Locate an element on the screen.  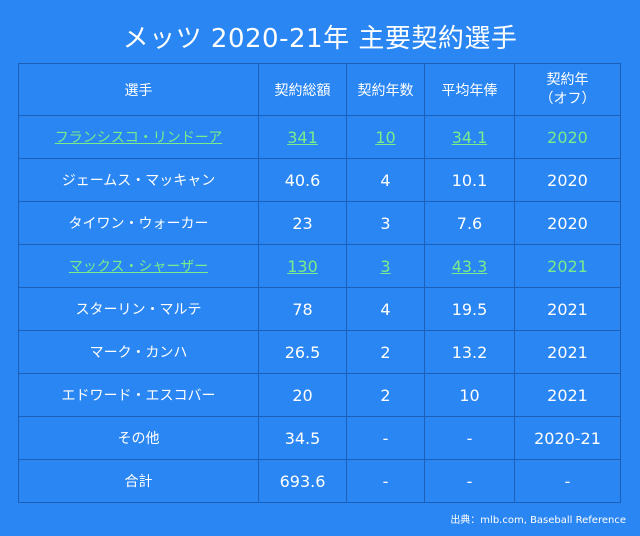
table-row: エドワード・エスコバー 20 2 10 2021 is located at coordinates (319, 395).